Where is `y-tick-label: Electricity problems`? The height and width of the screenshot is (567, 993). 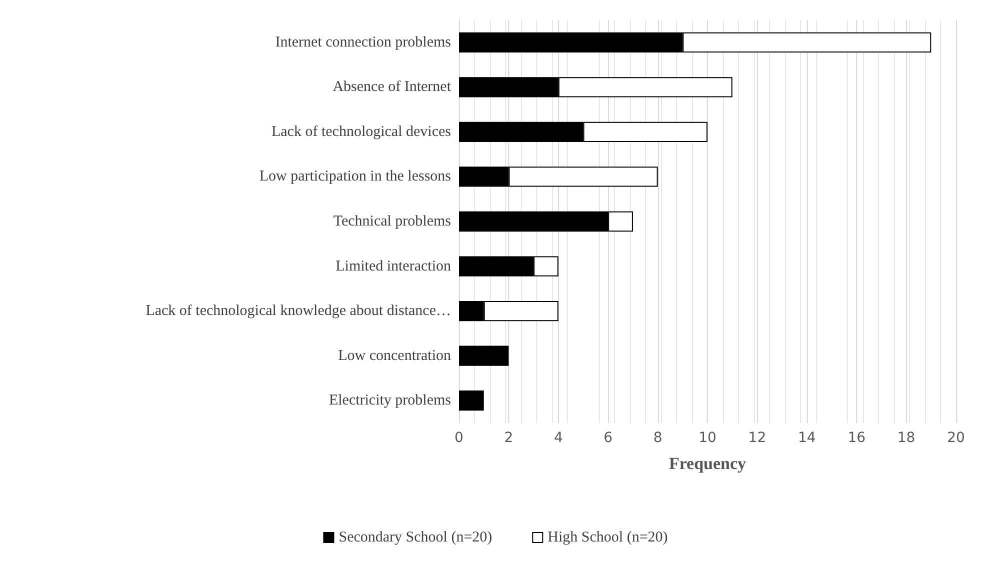
y-tick-label: Electricity problems is located at coordinates (390, 400).